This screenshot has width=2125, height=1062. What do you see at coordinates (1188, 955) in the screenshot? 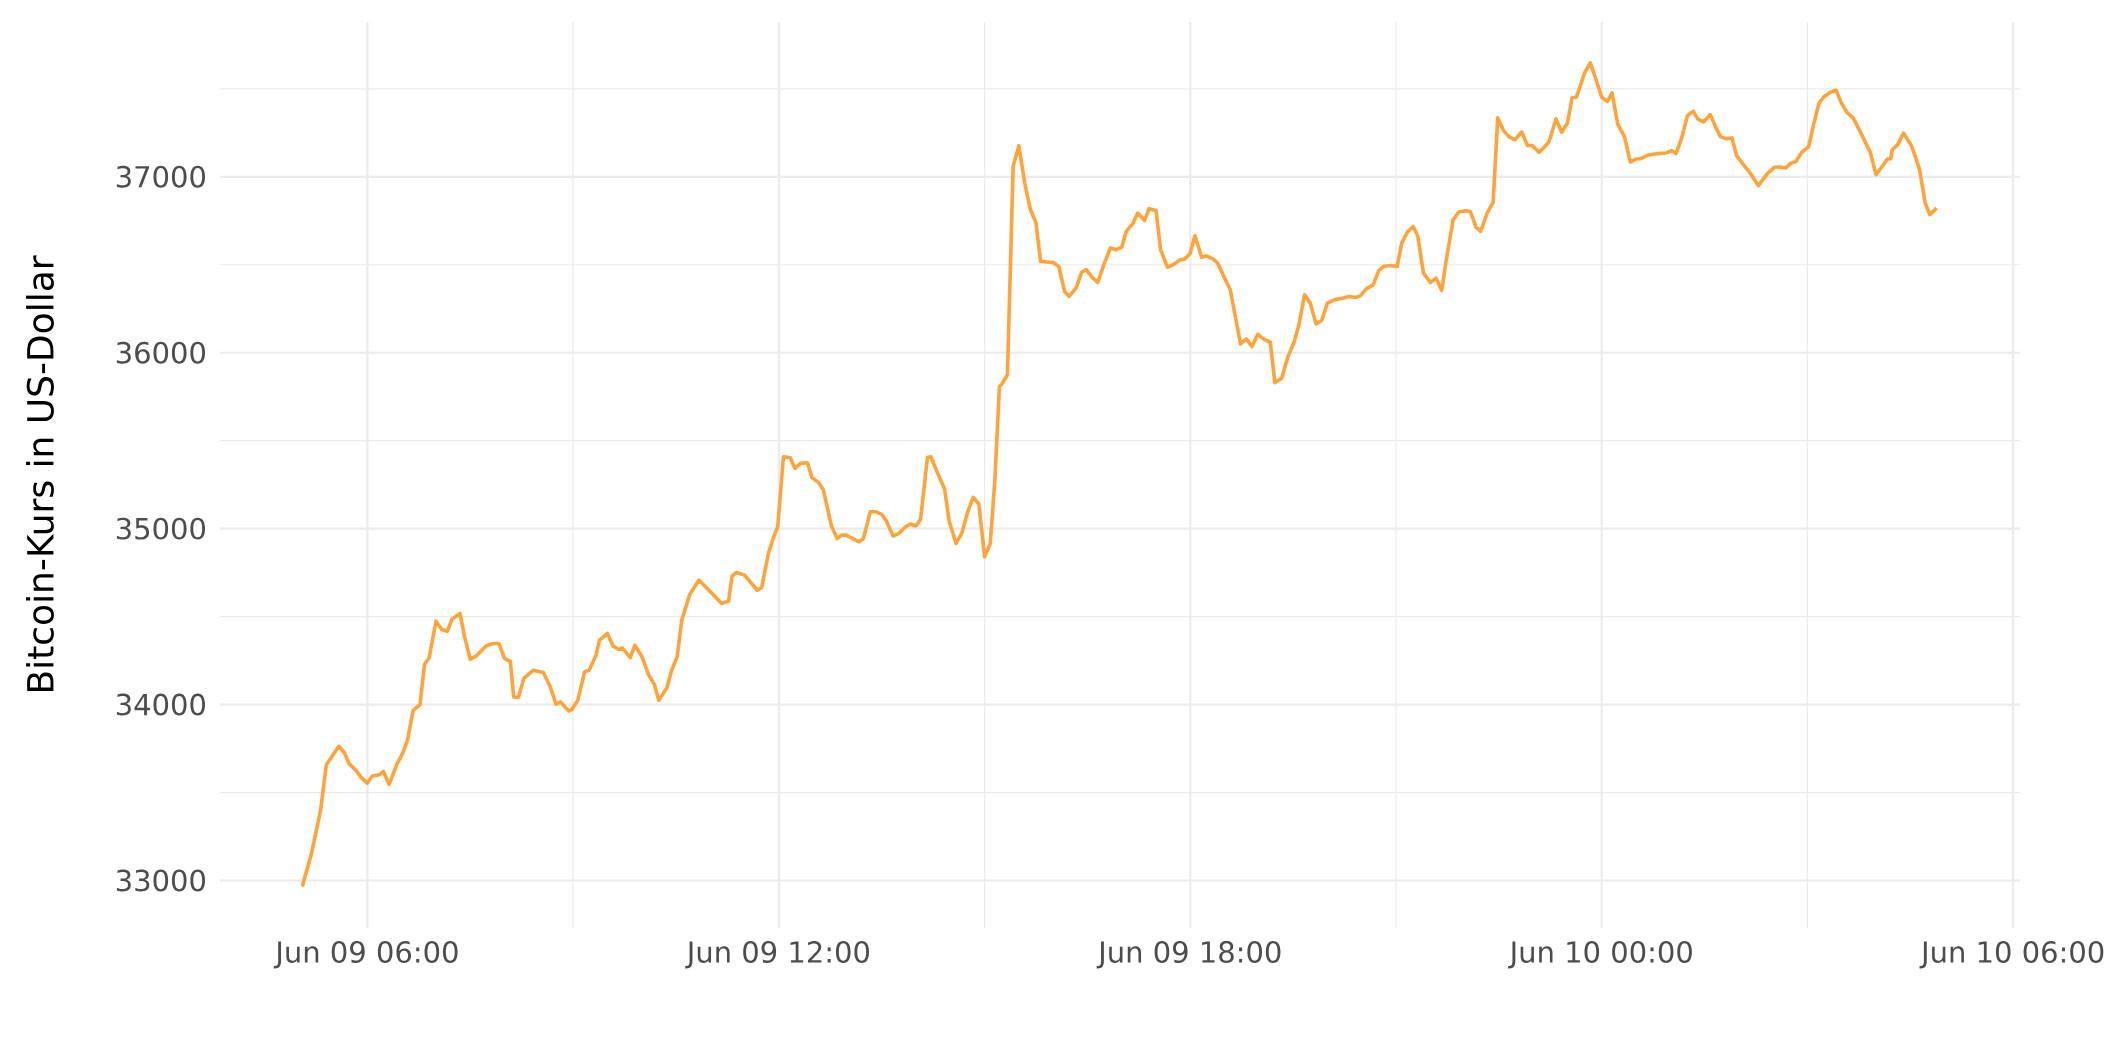
I see `x-tick-label: Jun 09 18:00` at bounding box center [1188, 955].